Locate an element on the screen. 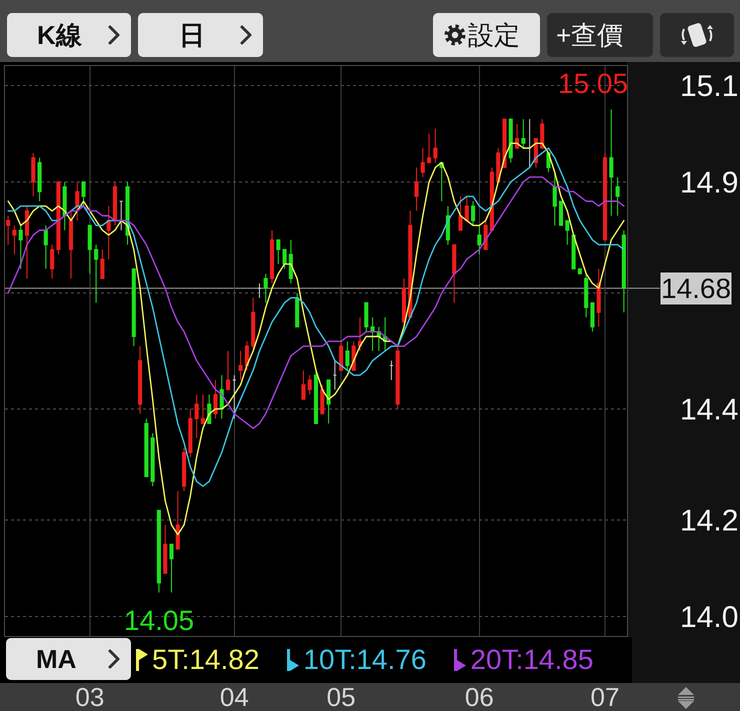  ref-line-label: 14.68 is located at coordinates (696, 288).